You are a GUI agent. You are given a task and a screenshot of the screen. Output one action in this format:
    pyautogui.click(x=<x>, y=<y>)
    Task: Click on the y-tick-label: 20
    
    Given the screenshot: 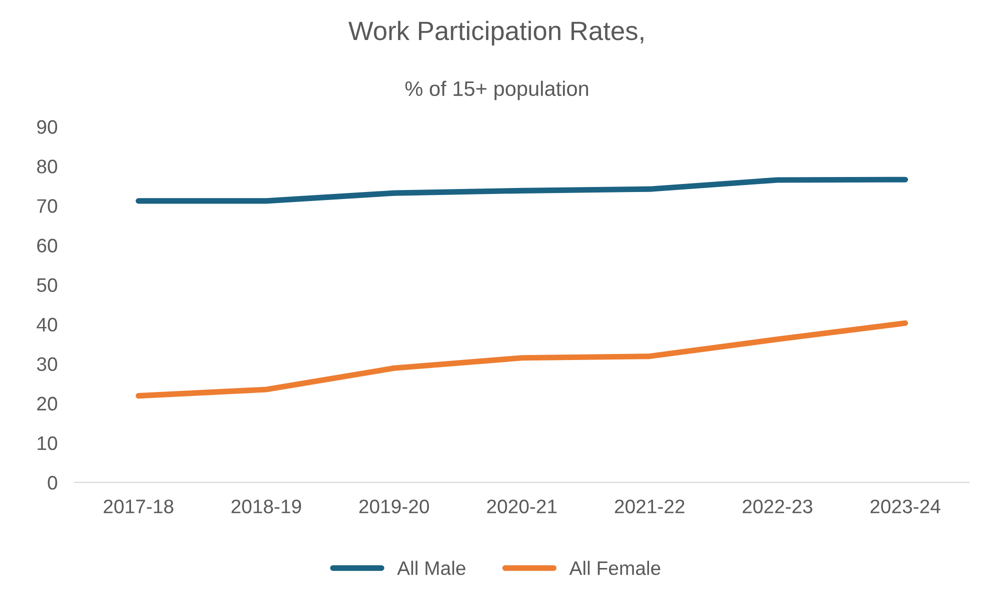 What is the action you would take?
    pyautogui.click(x=47, y=403)
    